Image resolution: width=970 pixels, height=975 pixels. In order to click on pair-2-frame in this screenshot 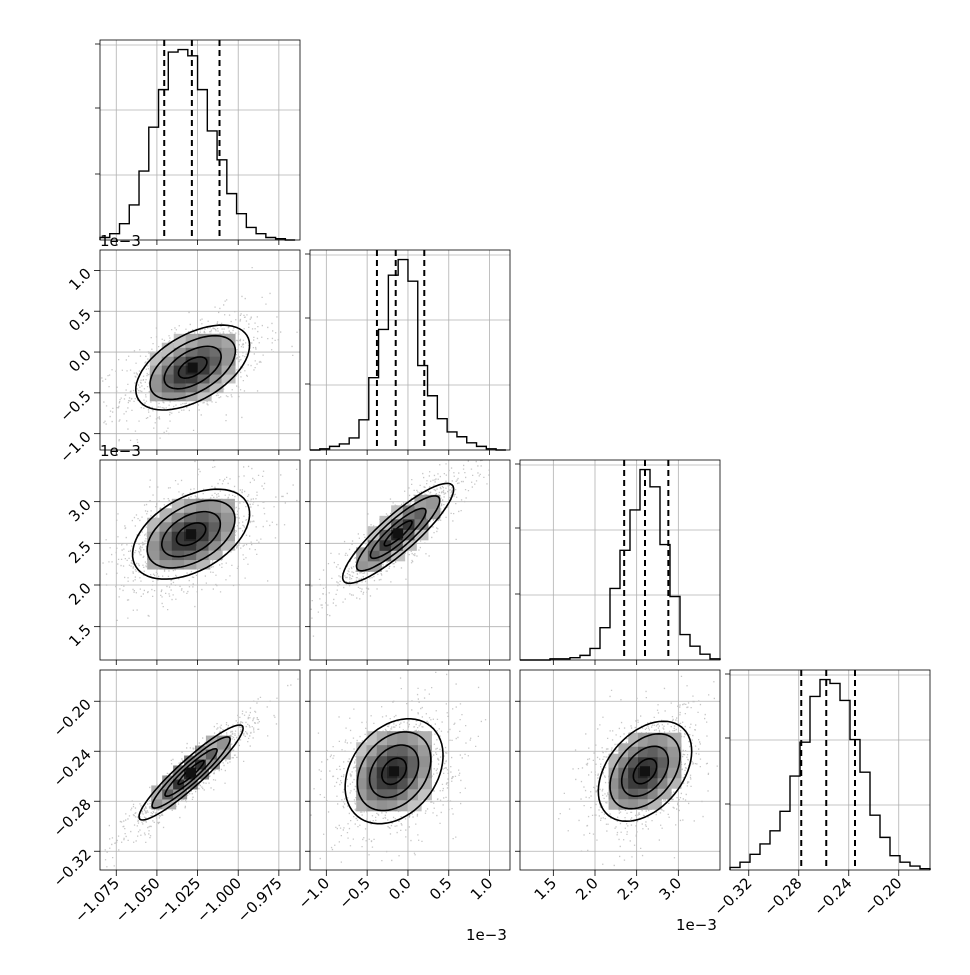, I will do `click(410, 560)`.